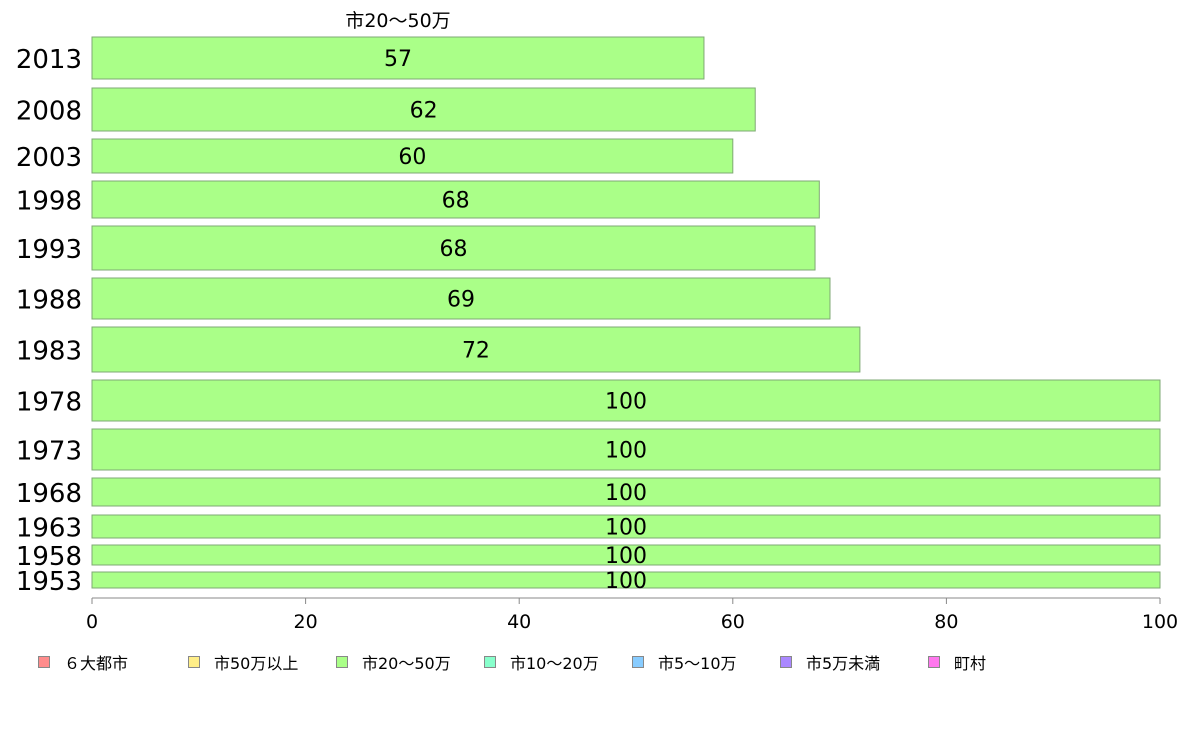  I want to click on y-tick-label: 2003, so click(49, 158).